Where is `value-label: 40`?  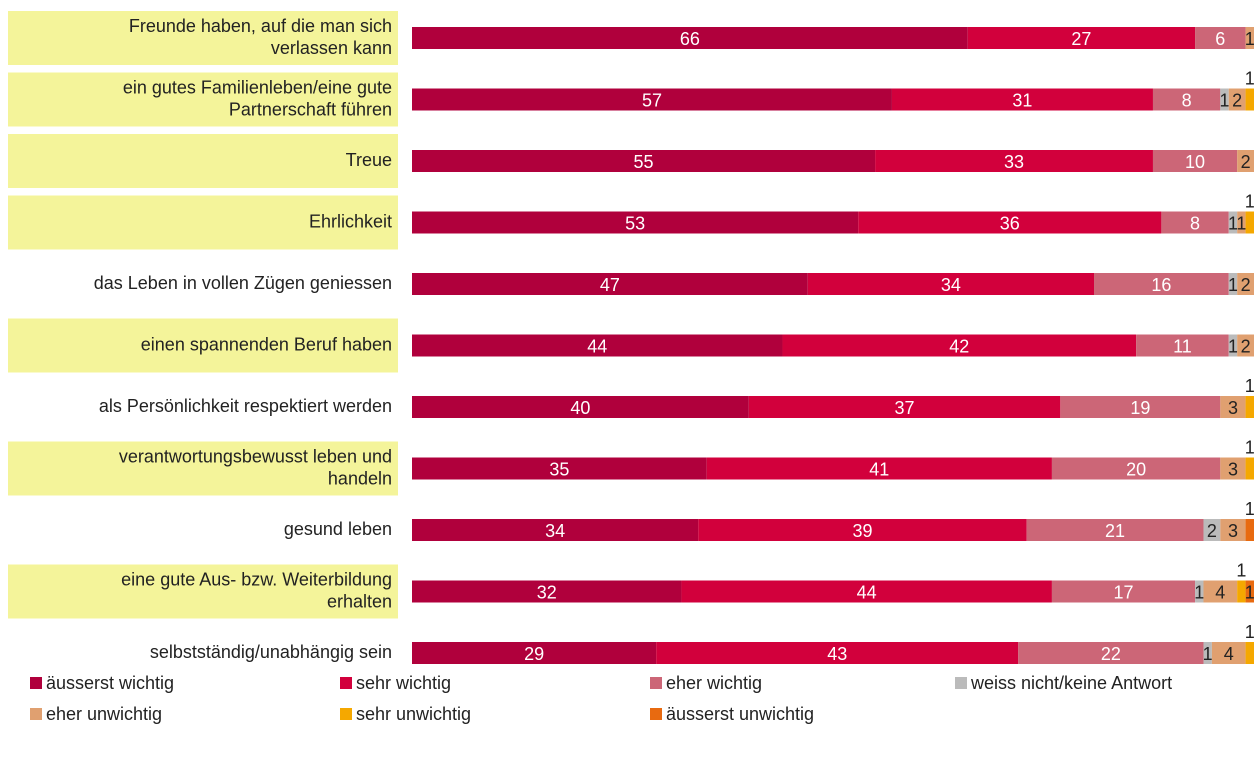 value-label: 40 is located at coordinates (580, 408).